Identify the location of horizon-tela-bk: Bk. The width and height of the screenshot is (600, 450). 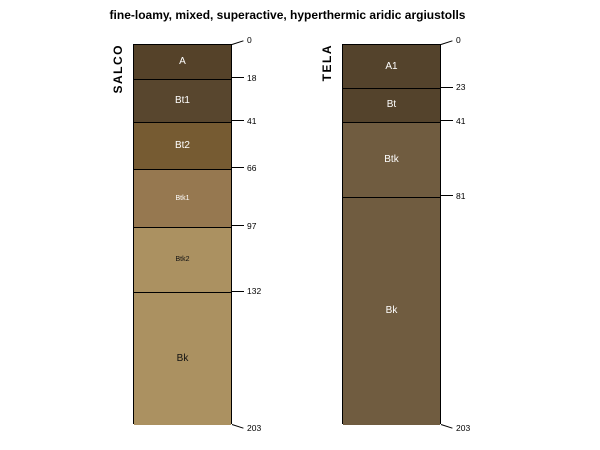
(391, 310).